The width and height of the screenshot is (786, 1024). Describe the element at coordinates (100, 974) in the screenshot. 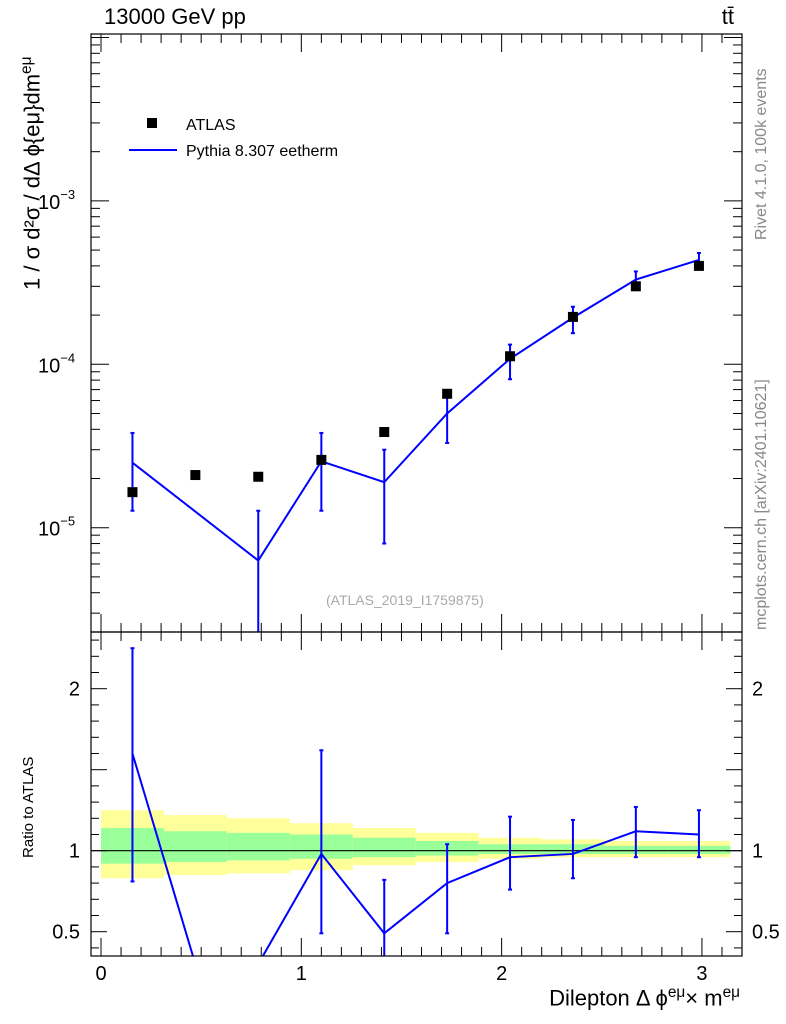

I see `x-tick-label: 0` at that location.